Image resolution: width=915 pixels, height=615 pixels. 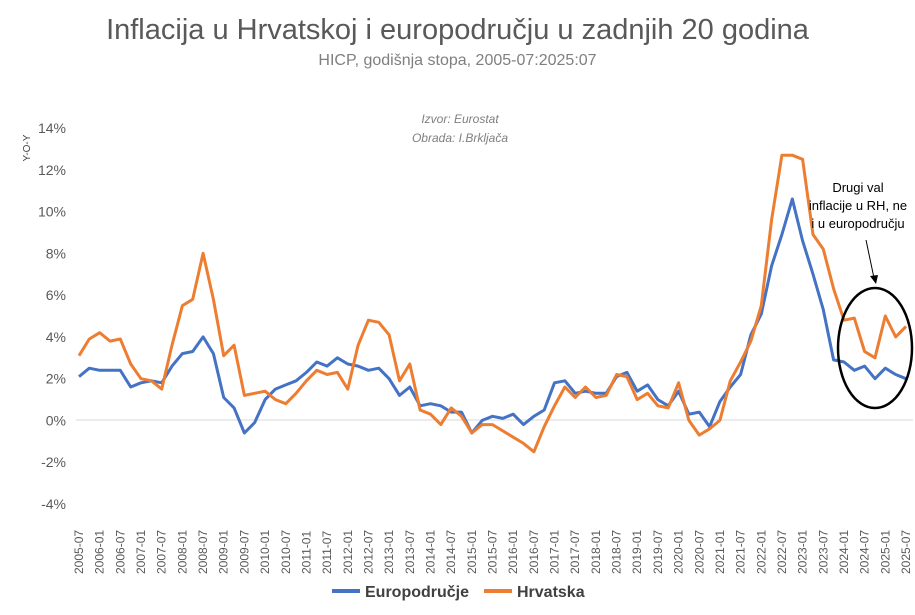 I want to click on x-tick-label: 2016-01, so click(x=513, y=552).